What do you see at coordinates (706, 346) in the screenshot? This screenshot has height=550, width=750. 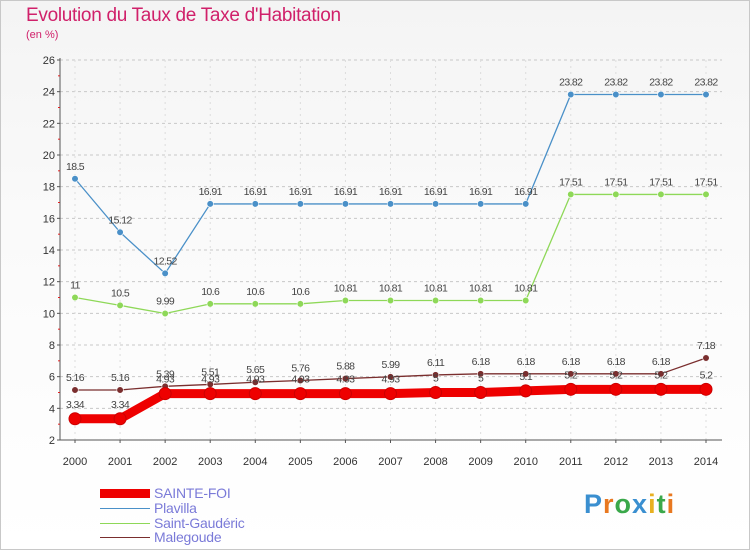 I see `data-label: 7.18` at bounding box center [706, 346].